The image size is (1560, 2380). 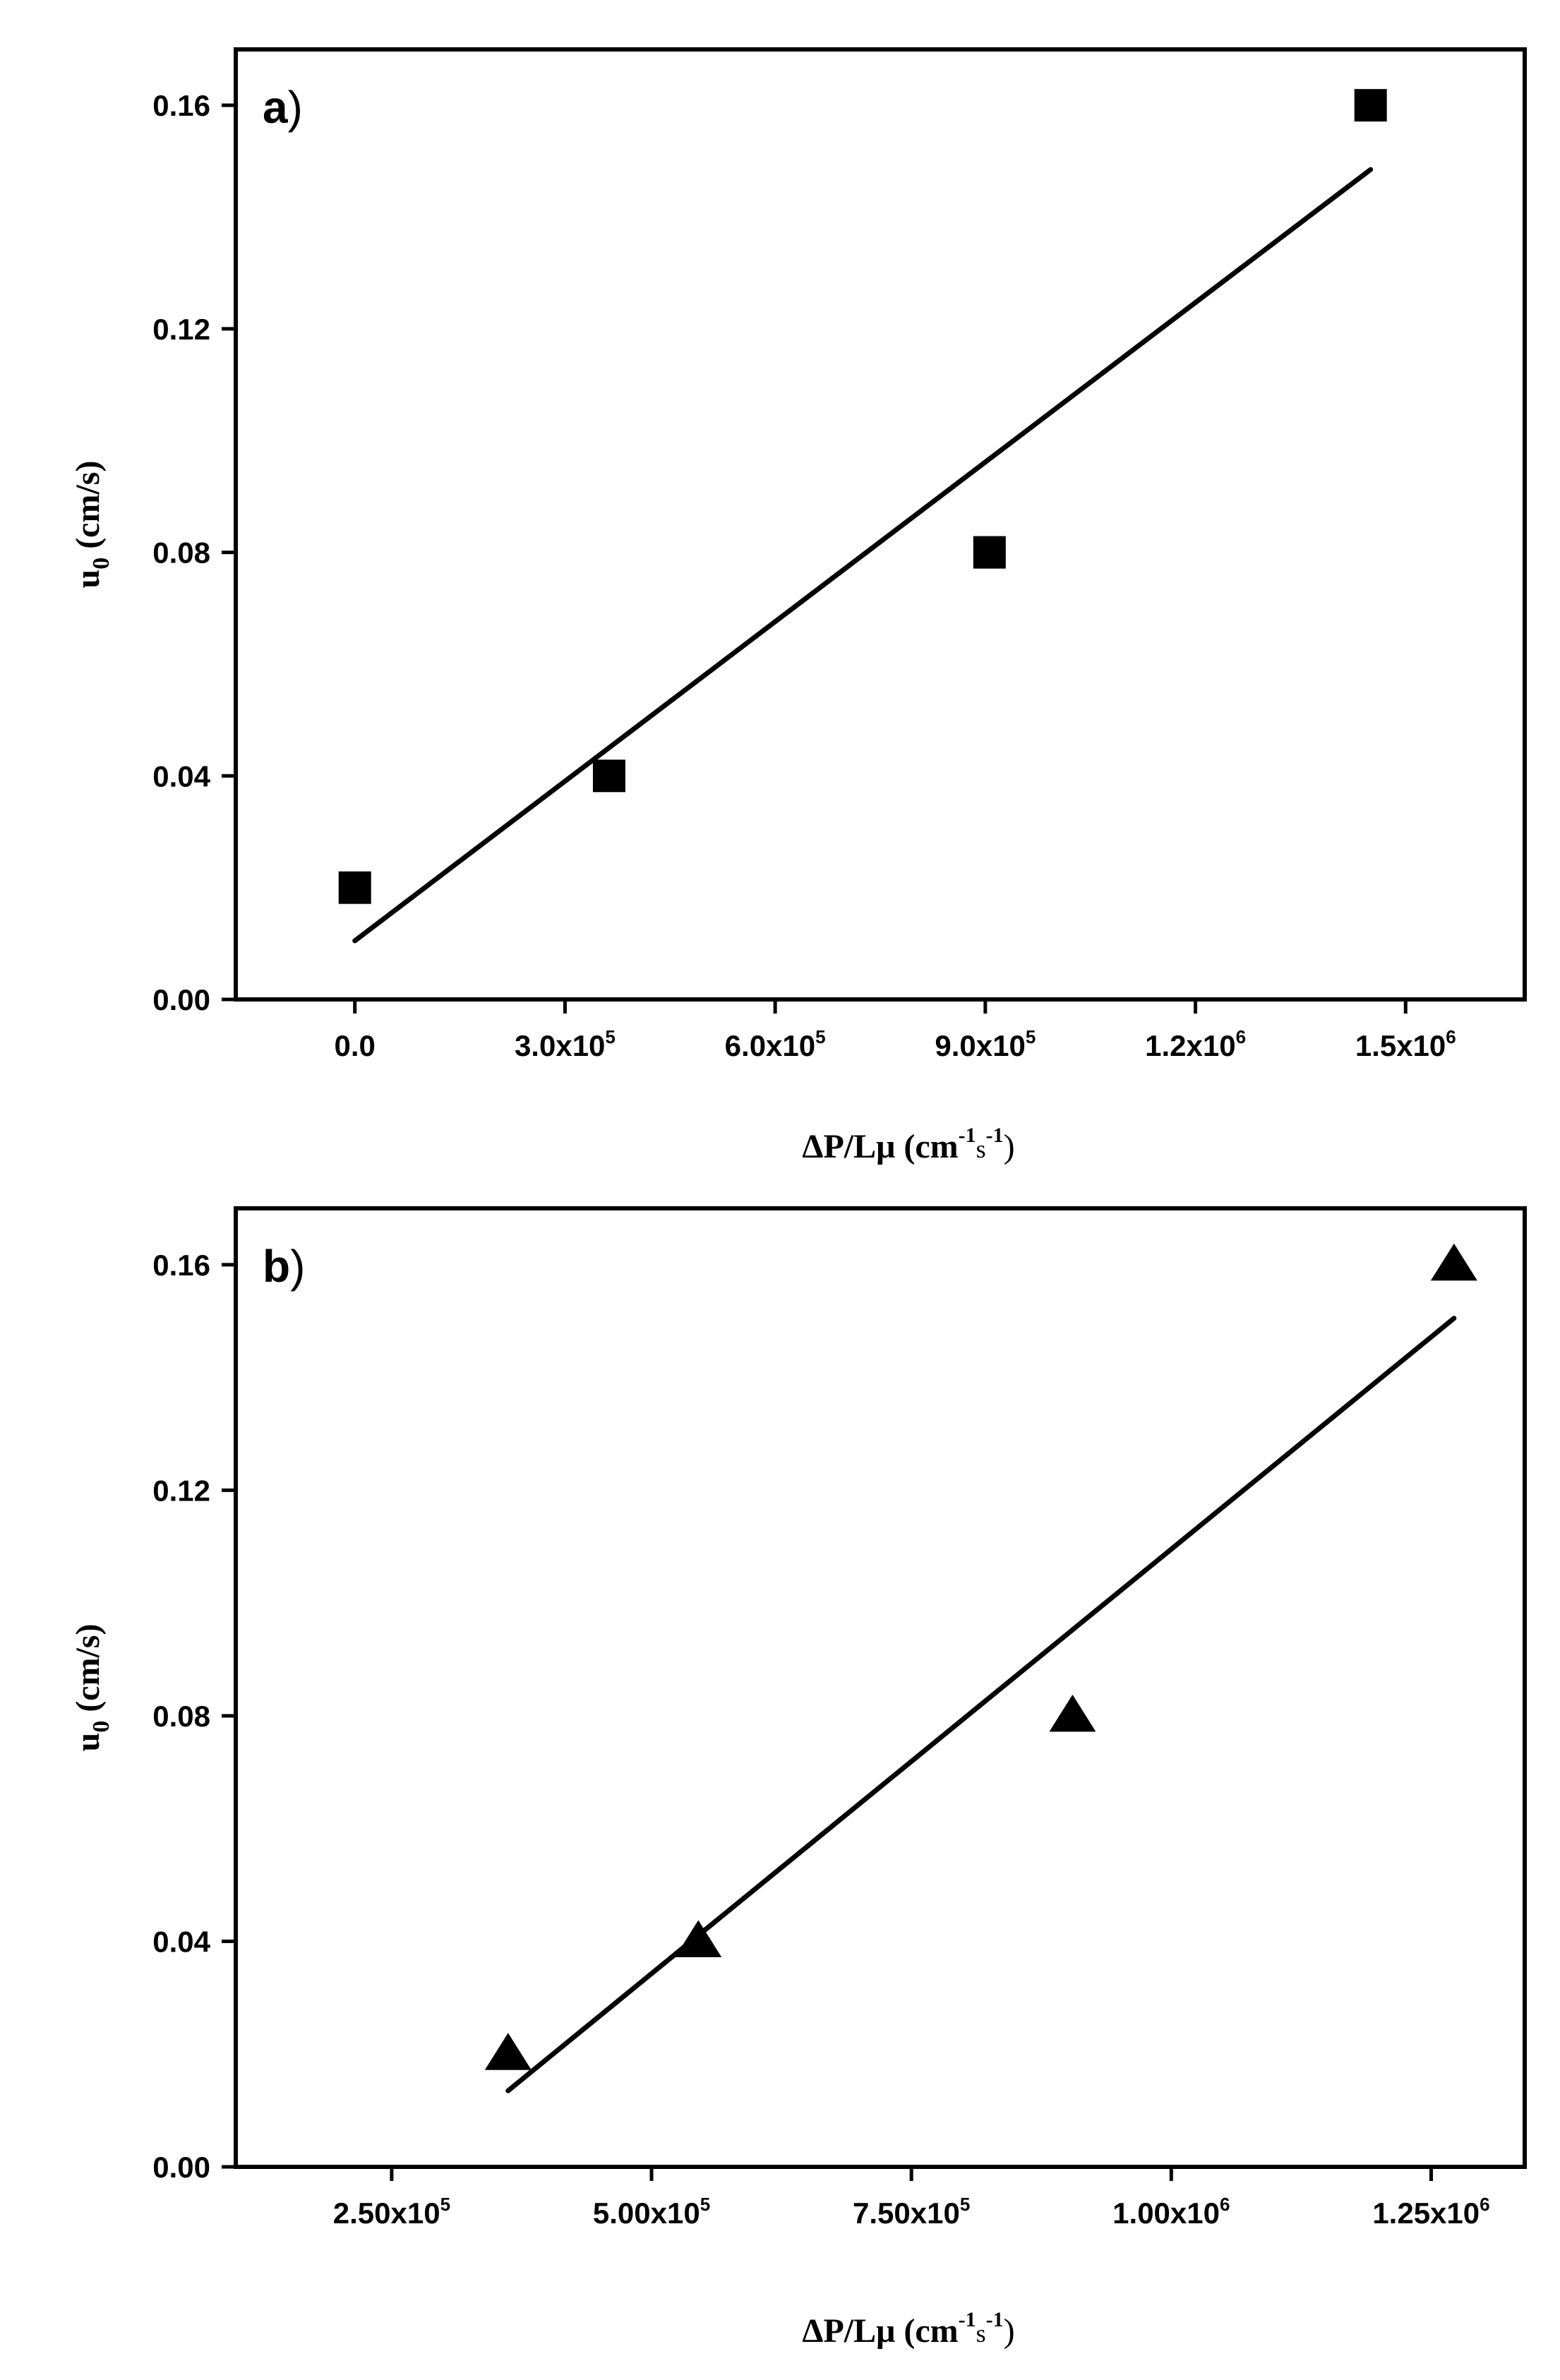 What do you see at coordinates (980, 1045) in the screenshot?
I see `x-tick-mantissa: 9.0x10` at bounding box center [980, 1045].